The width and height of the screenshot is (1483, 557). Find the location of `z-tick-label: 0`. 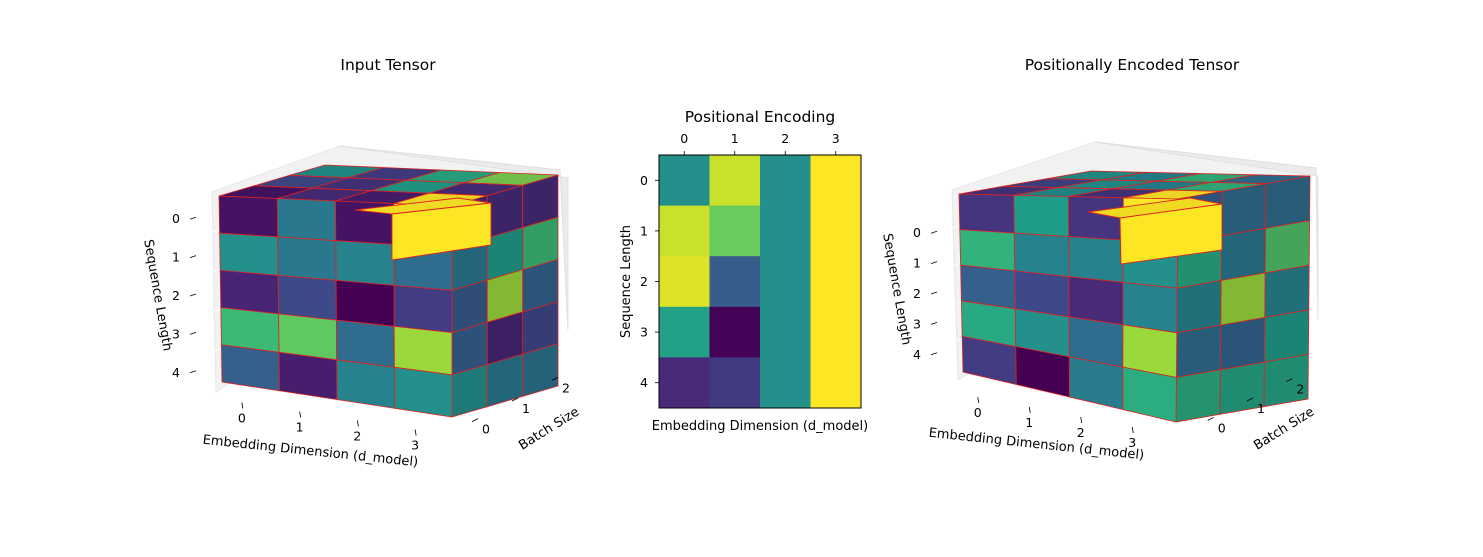

z-tick-label: 0 is located at coordinates (176, 218).